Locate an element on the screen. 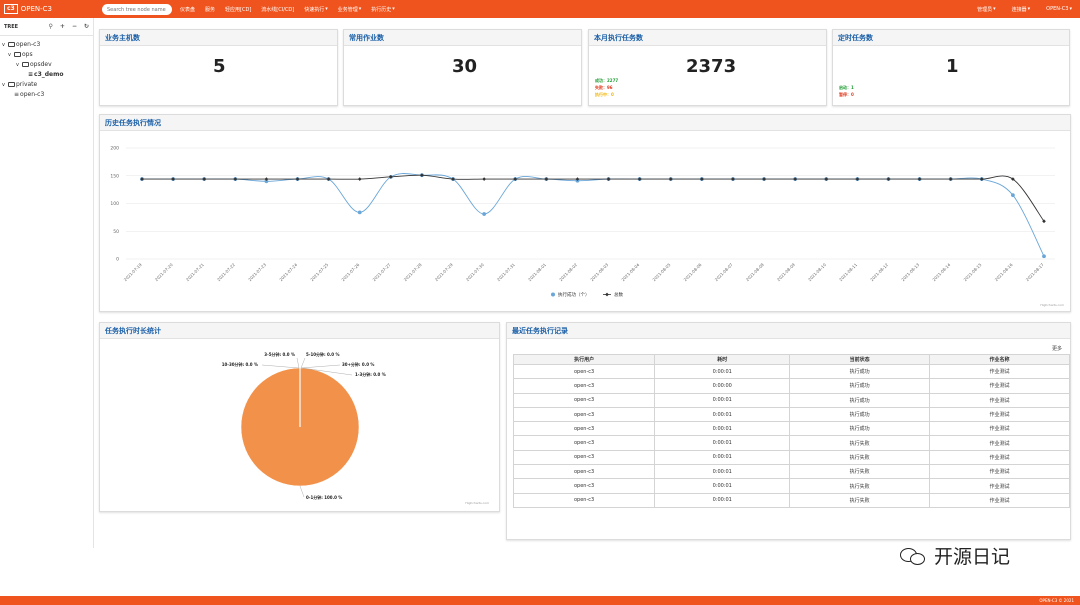 The height and width of the screenshot is (605, 1080). nav-item-user: OPEN-C3 ▾ is located at coordinates (1059, 9).